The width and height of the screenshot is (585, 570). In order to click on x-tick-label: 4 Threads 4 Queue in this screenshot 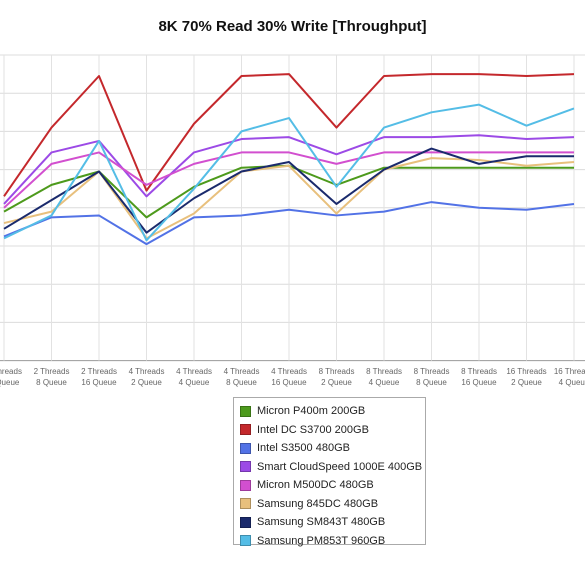, I will do `click(194, 377)`.